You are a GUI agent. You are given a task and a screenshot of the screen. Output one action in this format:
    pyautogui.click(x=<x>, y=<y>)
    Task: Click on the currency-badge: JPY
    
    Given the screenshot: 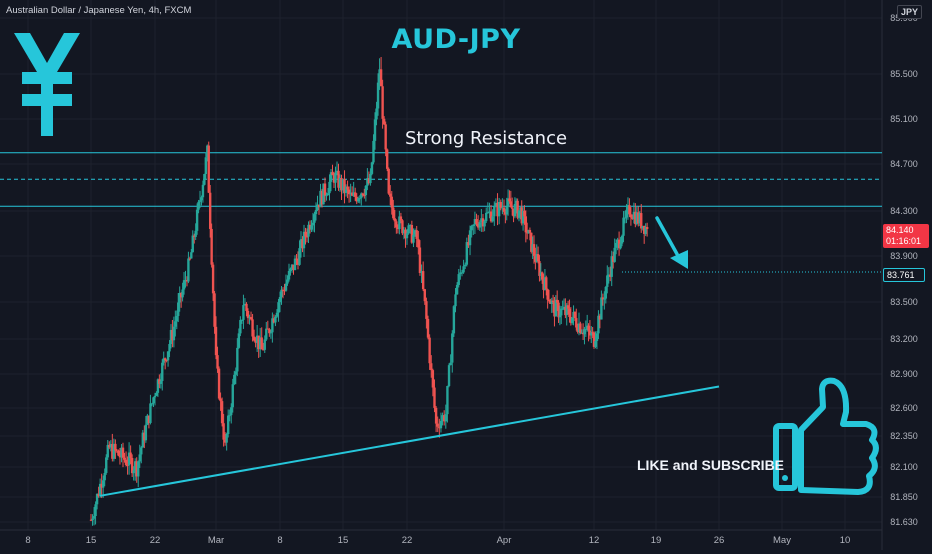 What is the action you would take?
    pyautogui.click(x=909, y=12)
    